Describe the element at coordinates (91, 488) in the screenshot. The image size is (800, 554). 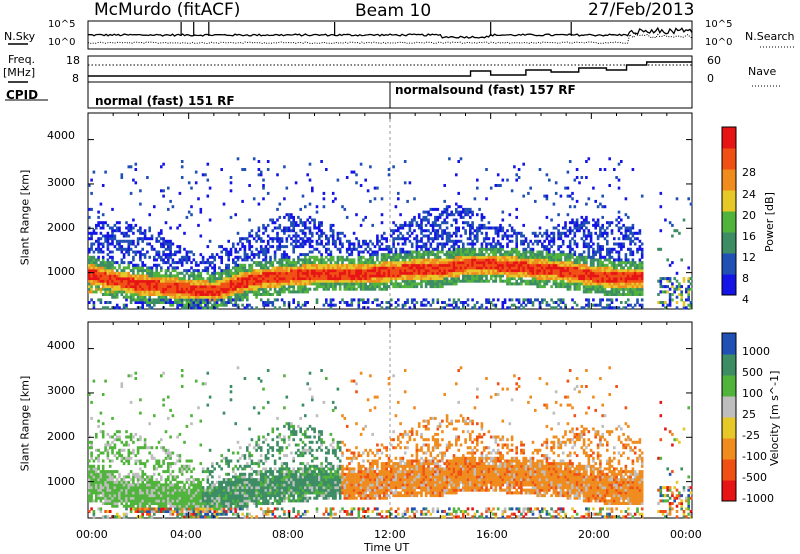
I see `velocity-cell` at that location.